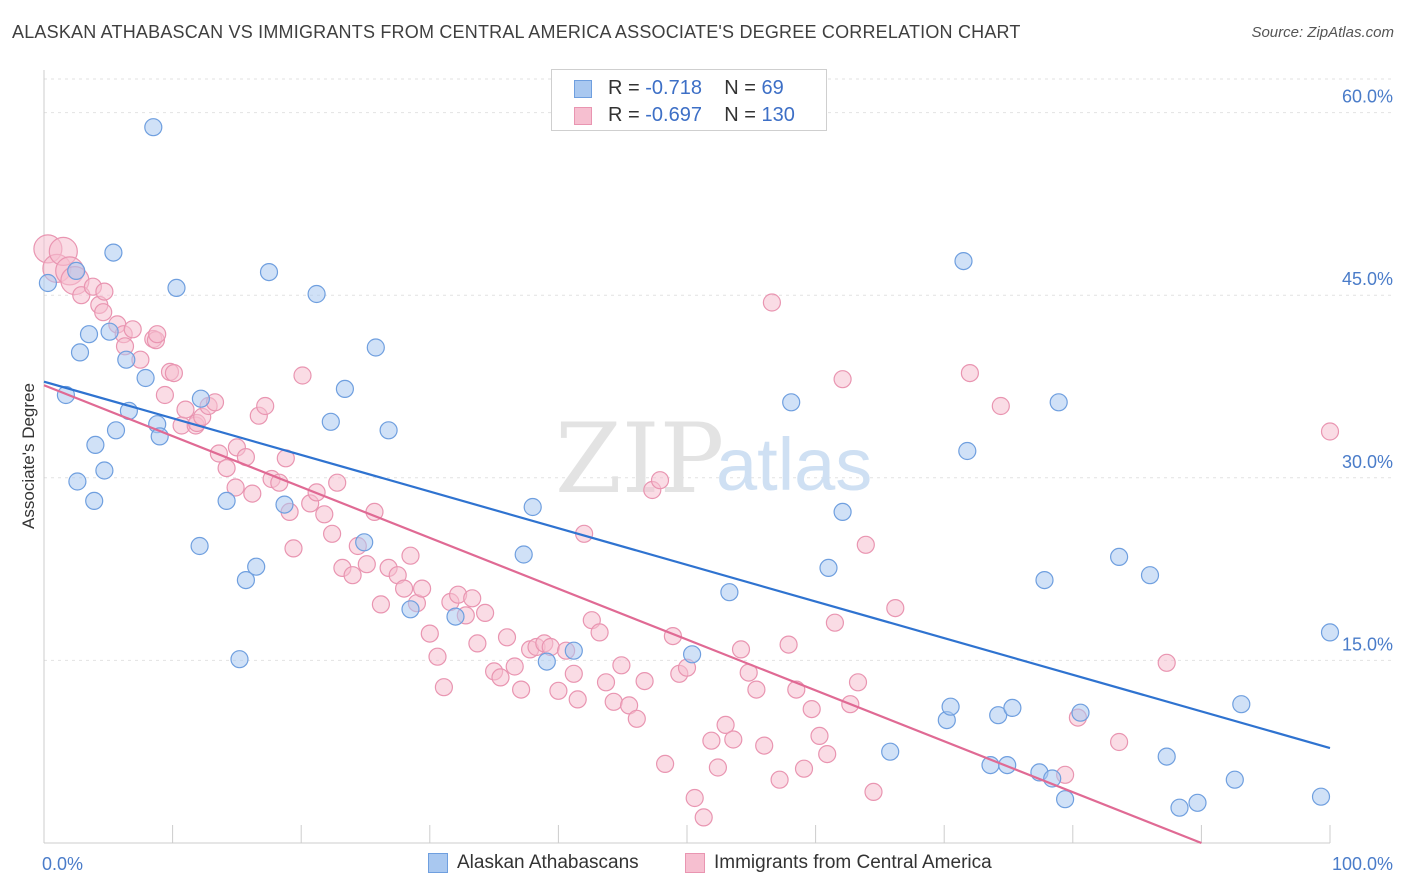 The height and width of the screenshot is (892, 1406). I want to click on correlation-legend: R = -0.718 N = 69 R = -0.697 N = 130, so click(689, 100).